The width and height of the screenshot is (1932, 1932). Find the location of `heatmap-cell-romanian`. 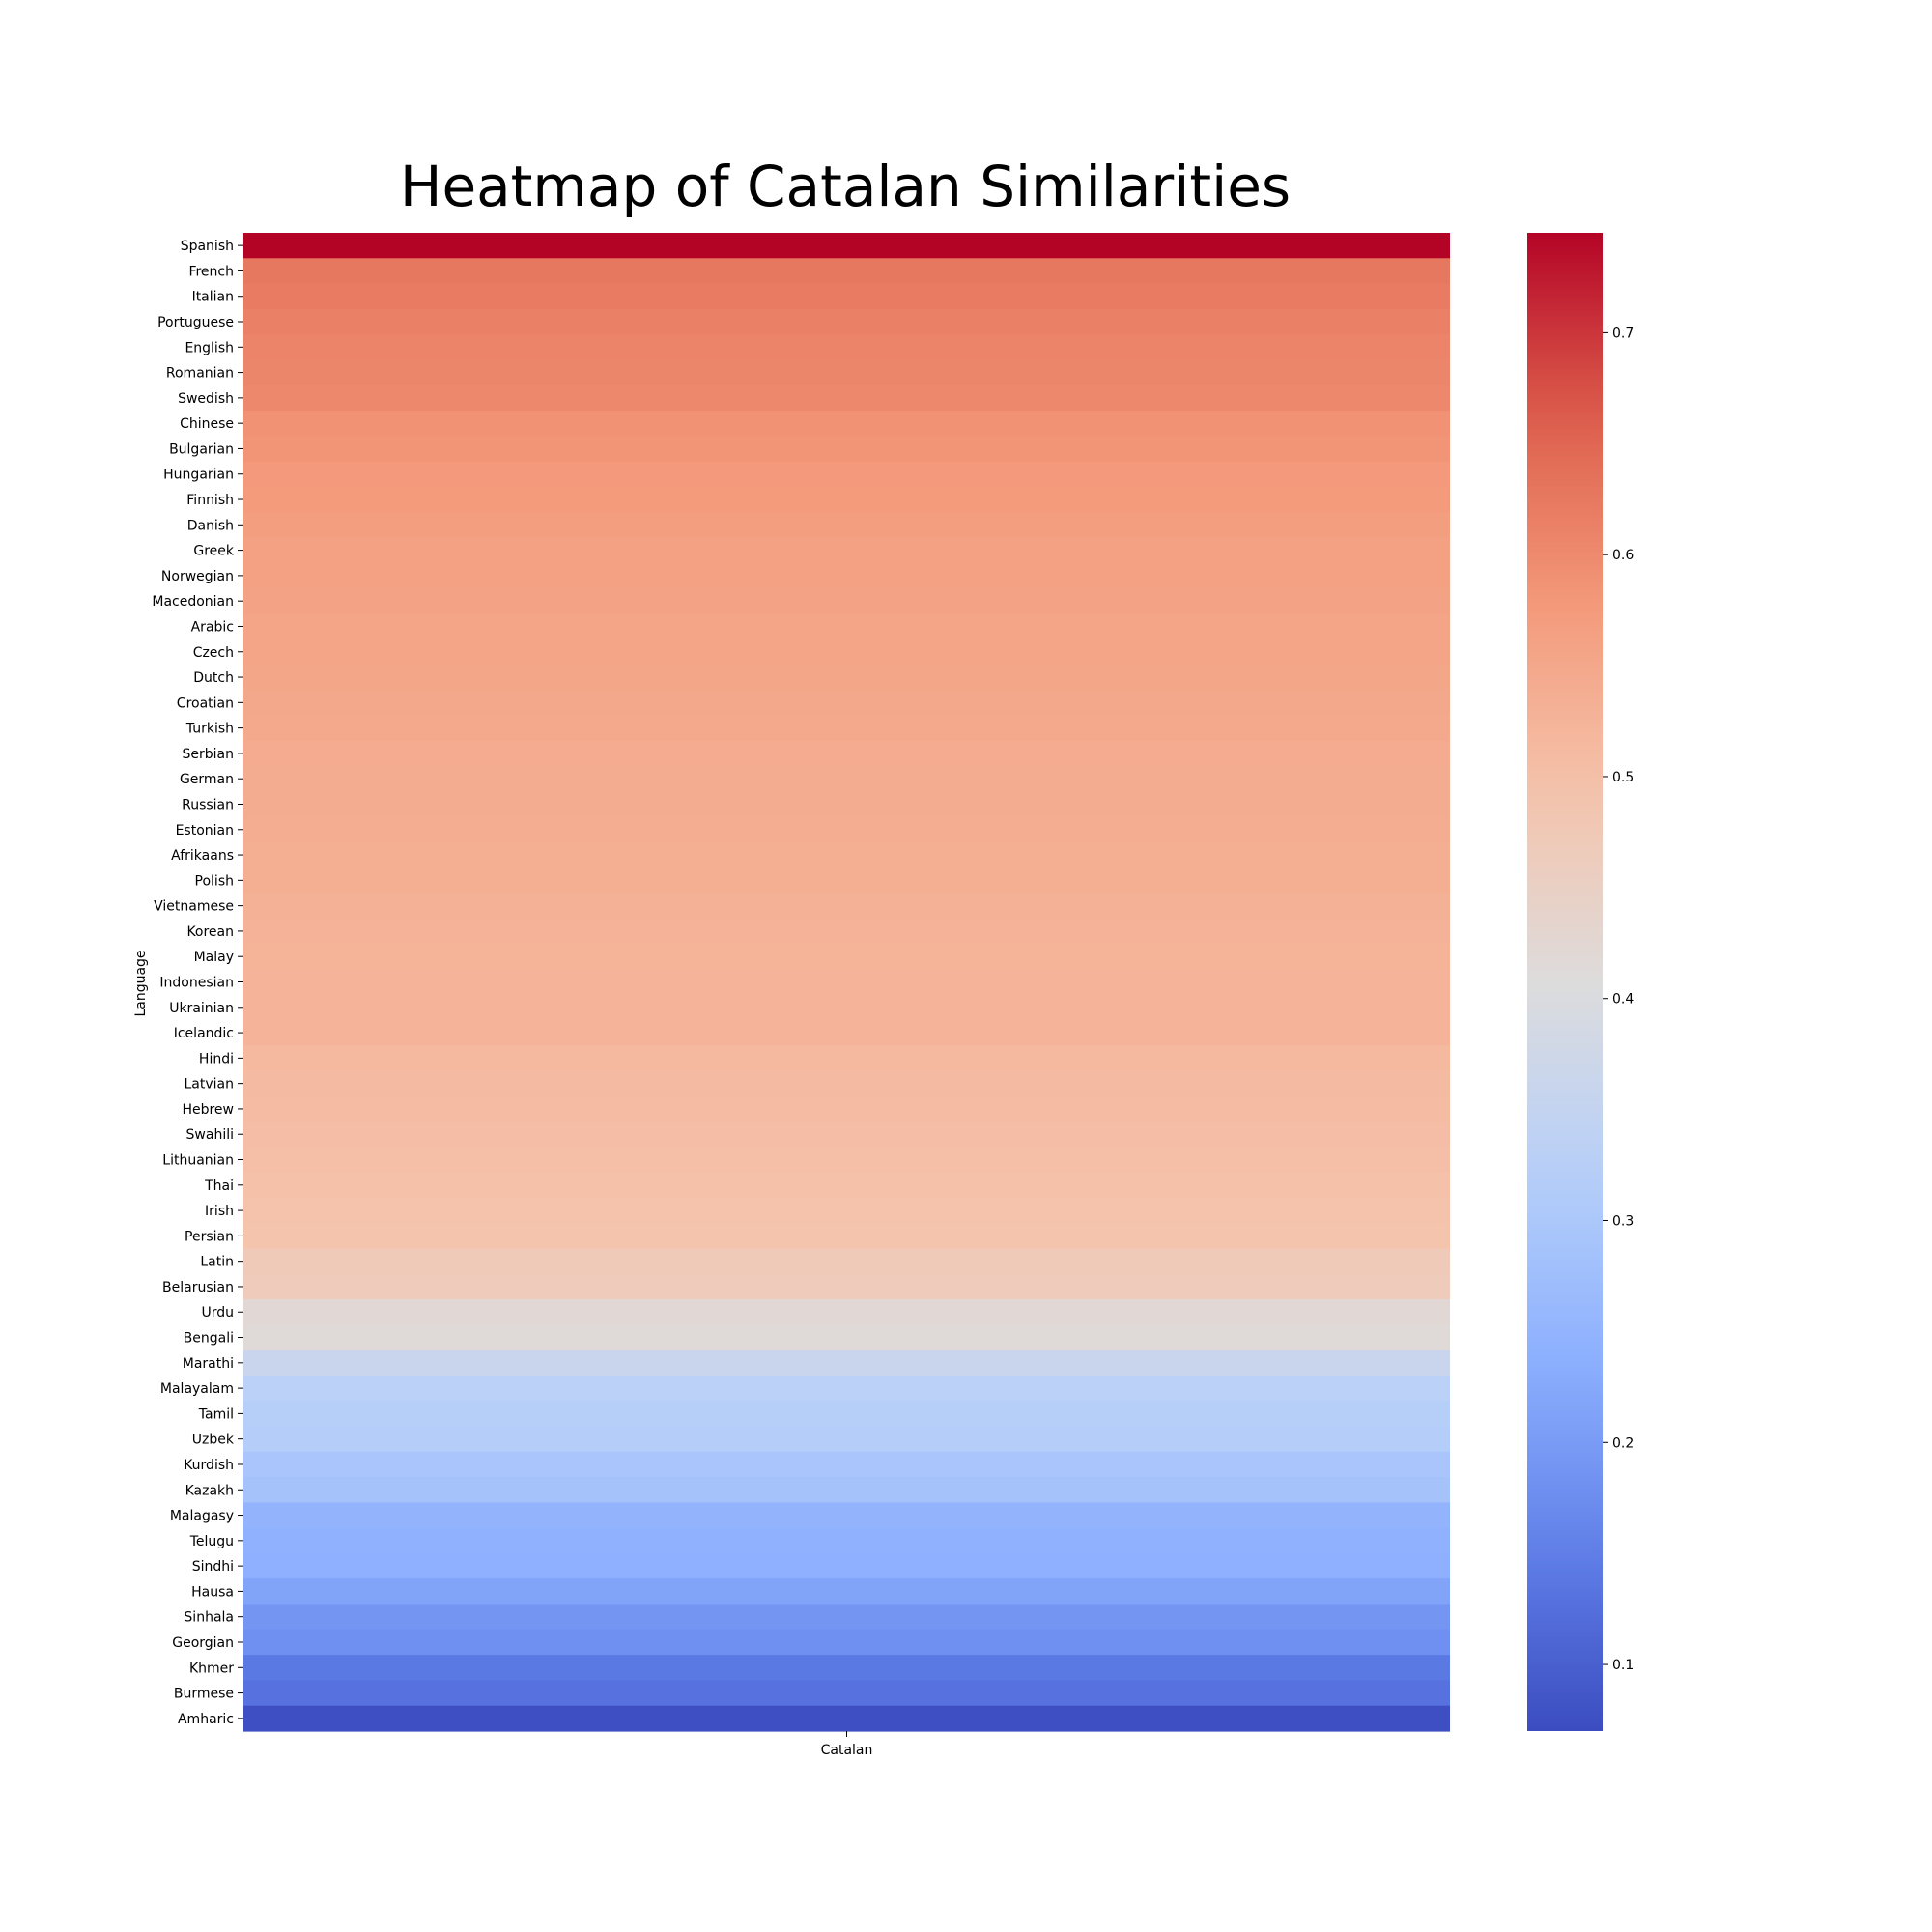

heatmap-cell-romanian is located at coordinates (846, 372).